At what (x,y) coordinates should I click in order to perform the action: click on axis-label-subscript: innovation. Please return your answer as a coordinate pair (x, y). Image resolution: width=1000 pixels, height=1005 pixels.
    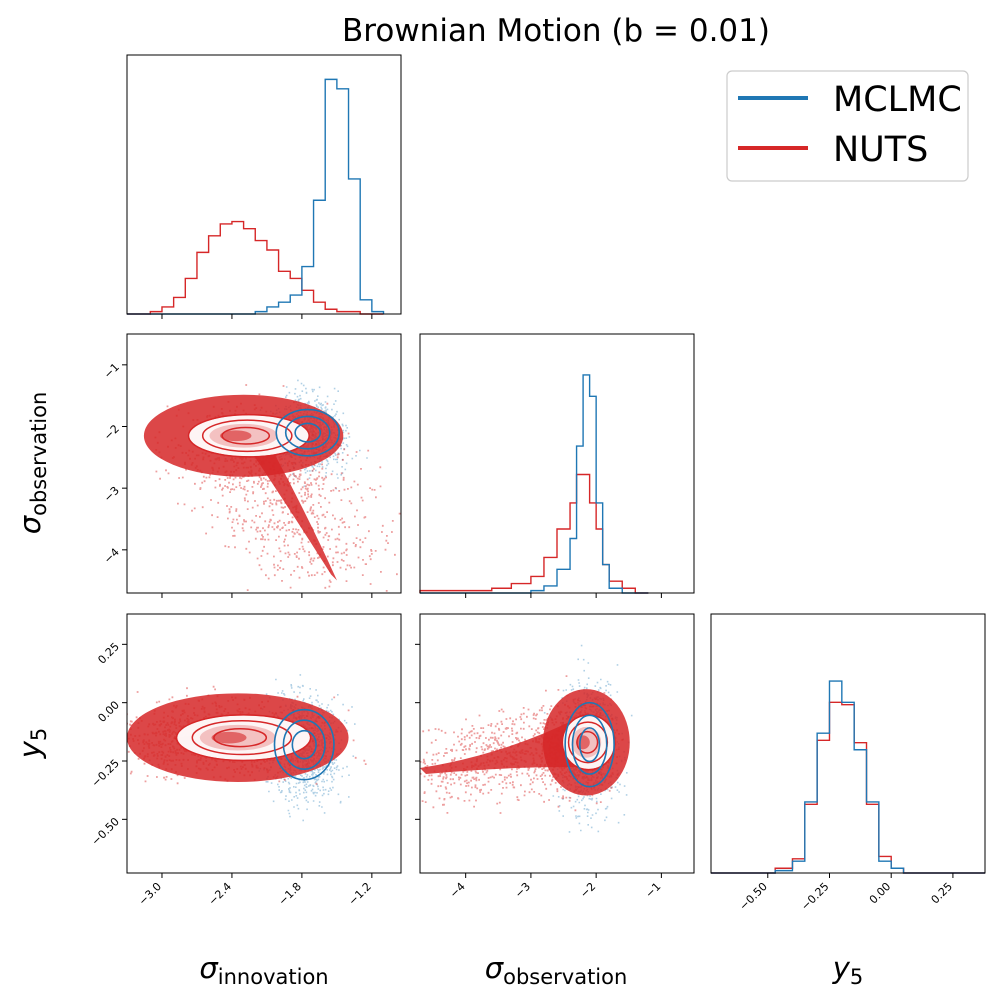
    Looking at the image, I should click on (273, 977).